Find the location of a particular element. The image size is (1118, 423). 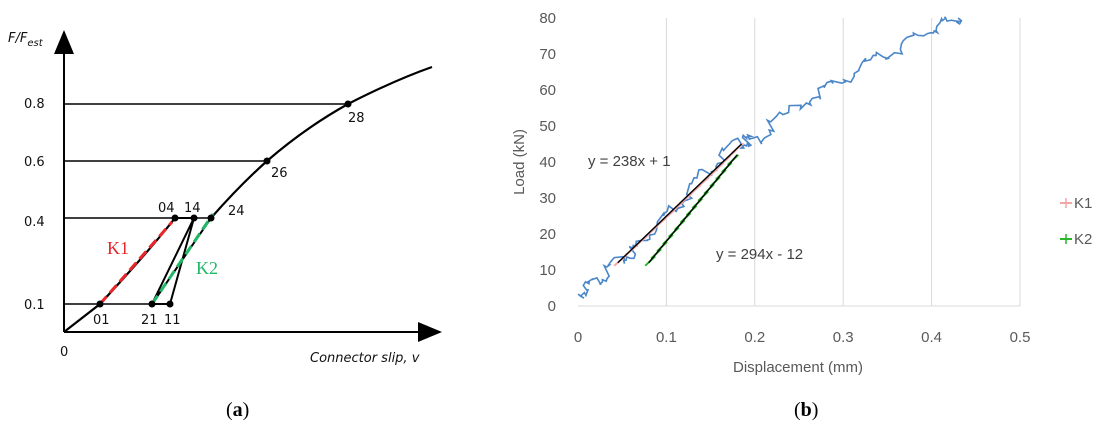

legend-k2-label: K2 is located at coordinates (1083, 239).